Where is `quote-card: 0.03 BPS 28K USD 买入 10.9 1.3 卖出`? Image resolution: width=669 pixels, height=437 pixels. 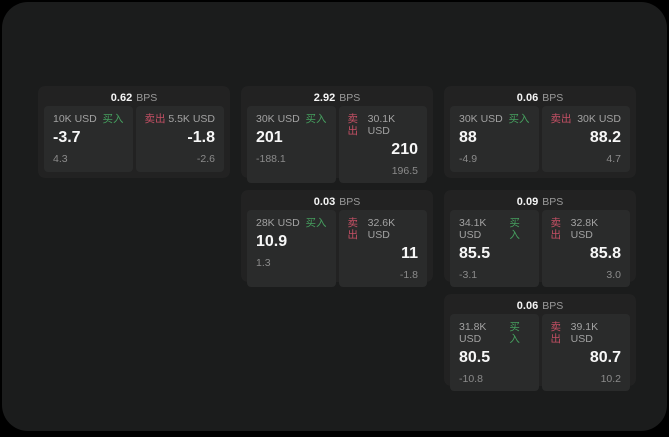
quote-card: 0.03 BPS 28K USD 买入 10.9 1.3 卖出 is located at coordinates (337, 238).